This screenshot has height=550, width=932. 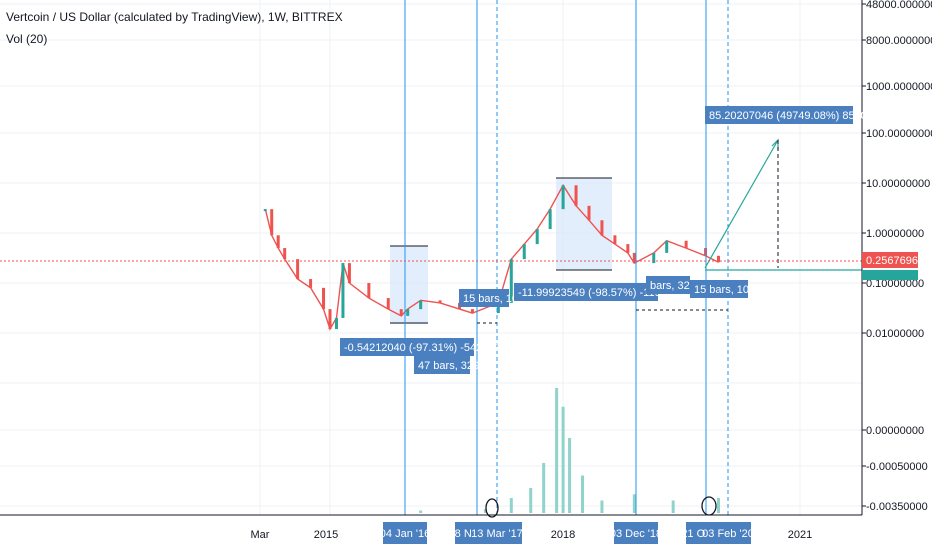 I want to click on volume-legend: Vol (20), so click(x=27, y=39).